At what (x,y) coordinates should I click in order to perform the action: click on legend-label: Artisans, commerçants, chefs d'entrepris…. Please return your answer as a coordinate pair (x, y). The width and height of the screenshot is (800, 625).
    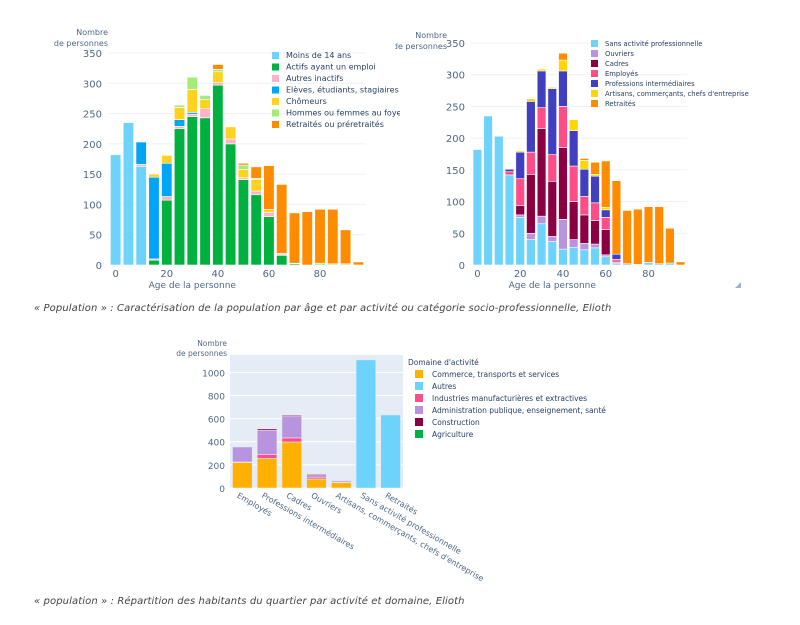
    Looking at the image, I should click on (677, 94).